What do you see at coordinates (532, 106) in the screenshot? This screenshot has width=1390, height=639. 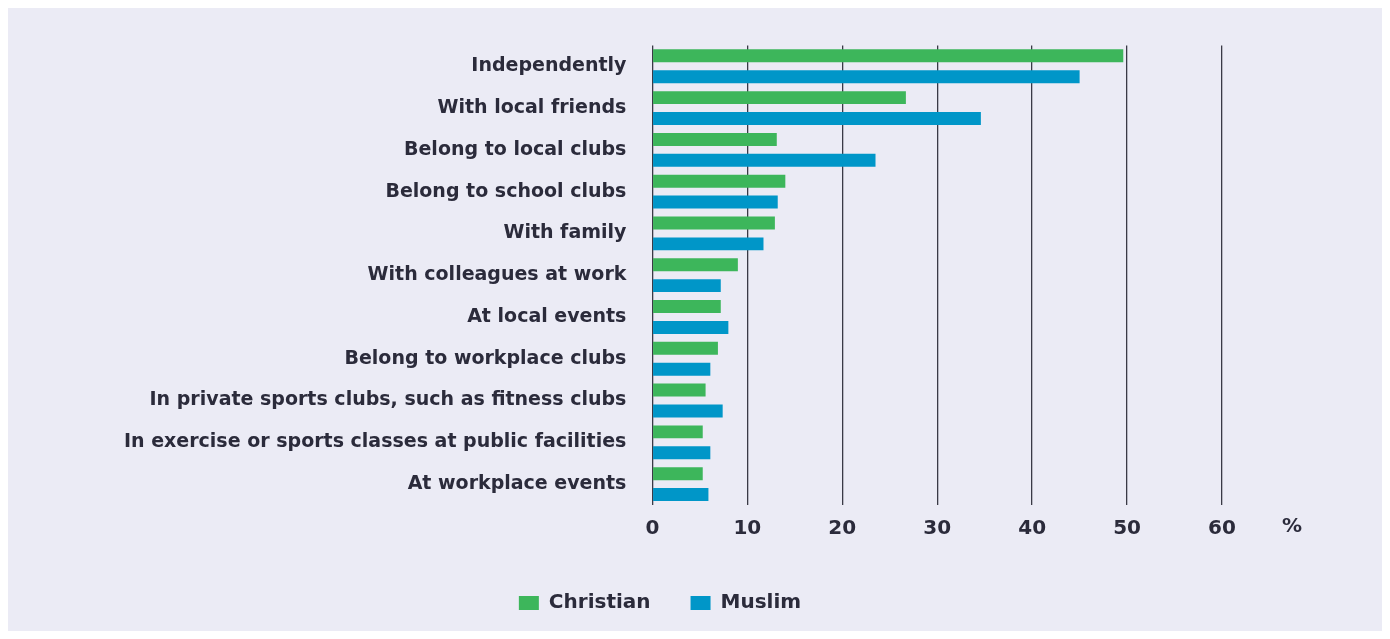 I see `y-tick-label: With local friends` at bounding box center [532, 106].